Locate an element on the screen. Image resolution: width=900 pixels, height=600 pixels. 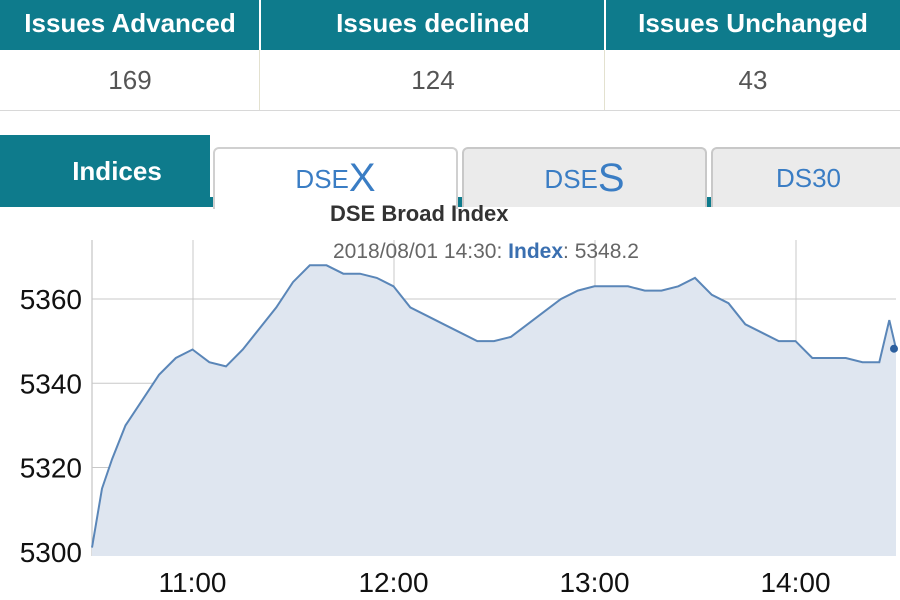
tab-dses: DSES is located at coordinates (584, 177).